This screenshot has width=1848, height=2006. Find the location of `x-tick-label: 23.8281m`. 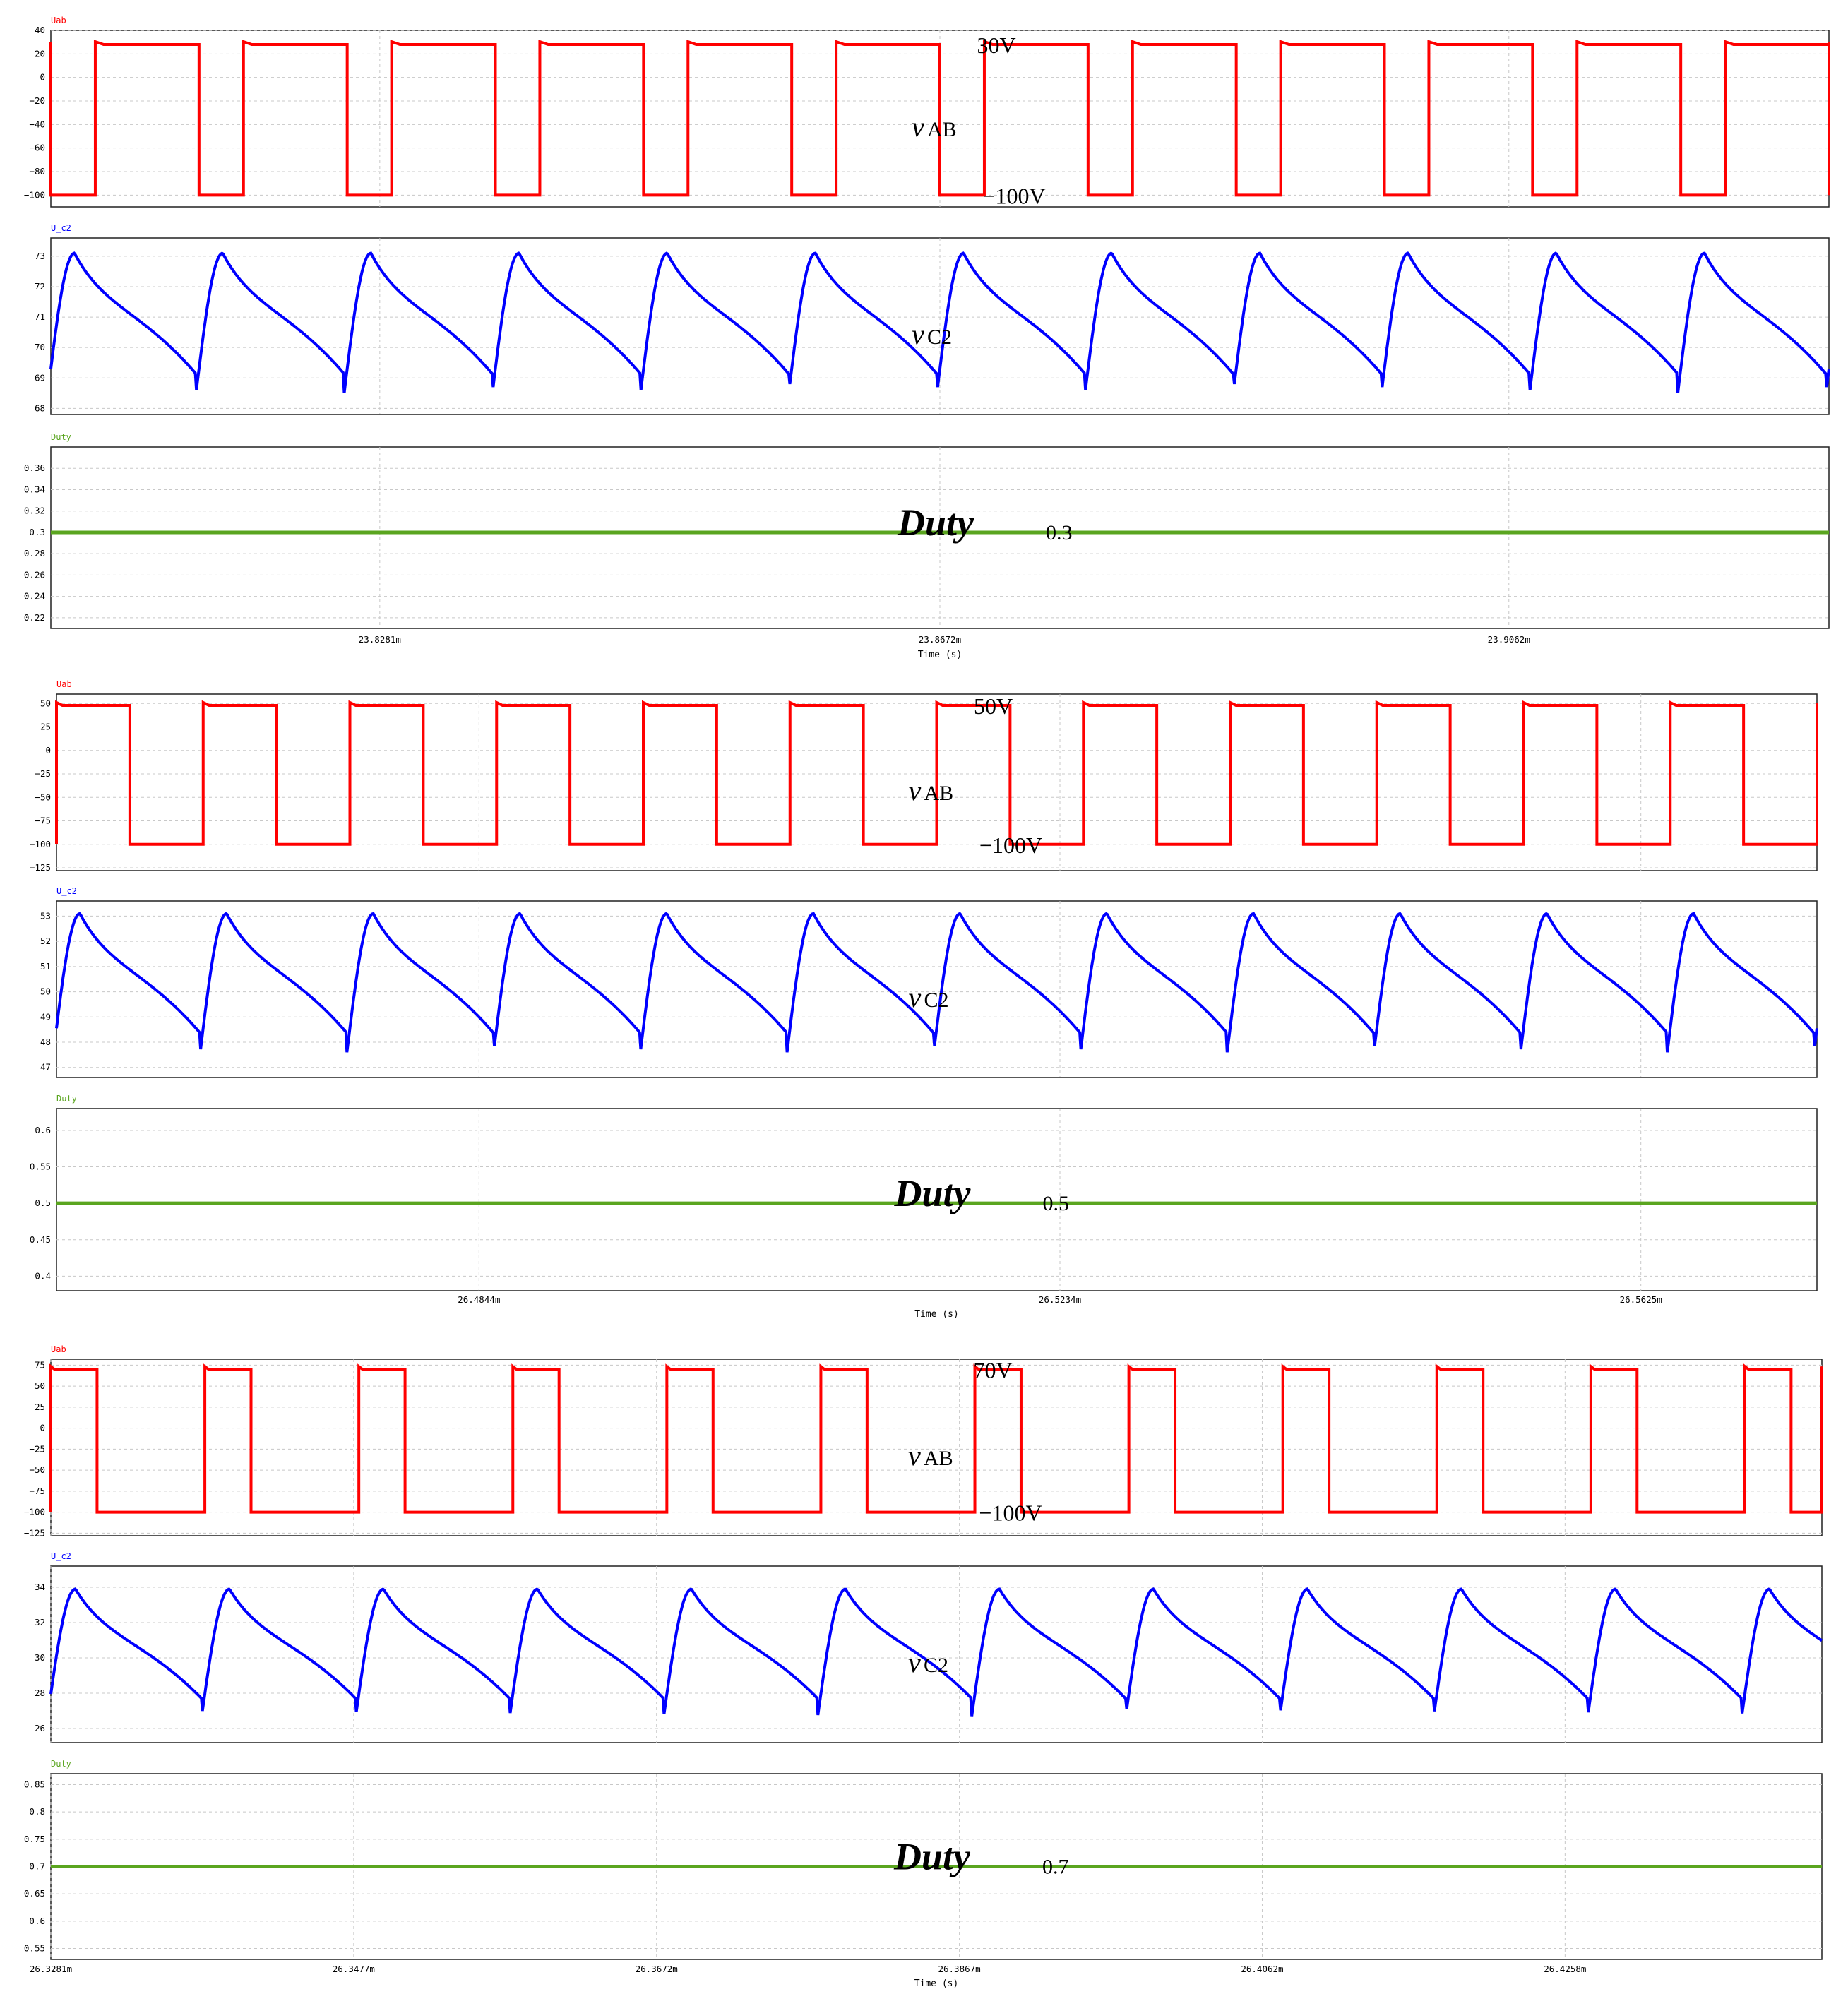

x-tick-label: 23.8281m is located at coordinates (380, 639).